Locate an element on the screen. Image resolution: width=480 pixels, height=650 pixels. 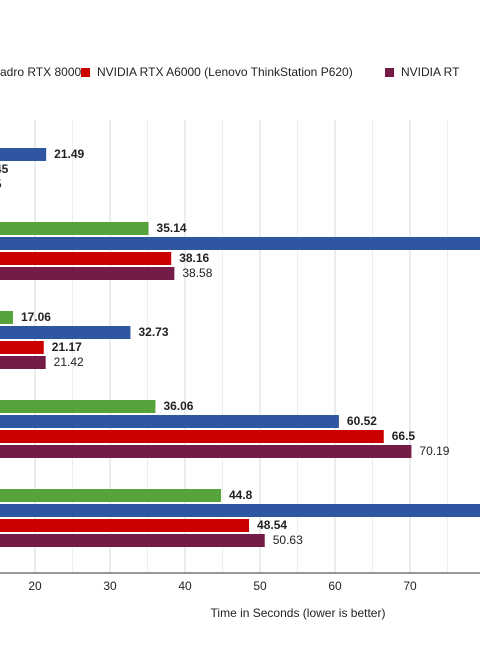
value-label: 48.54 is located at coordinates (272, 525).